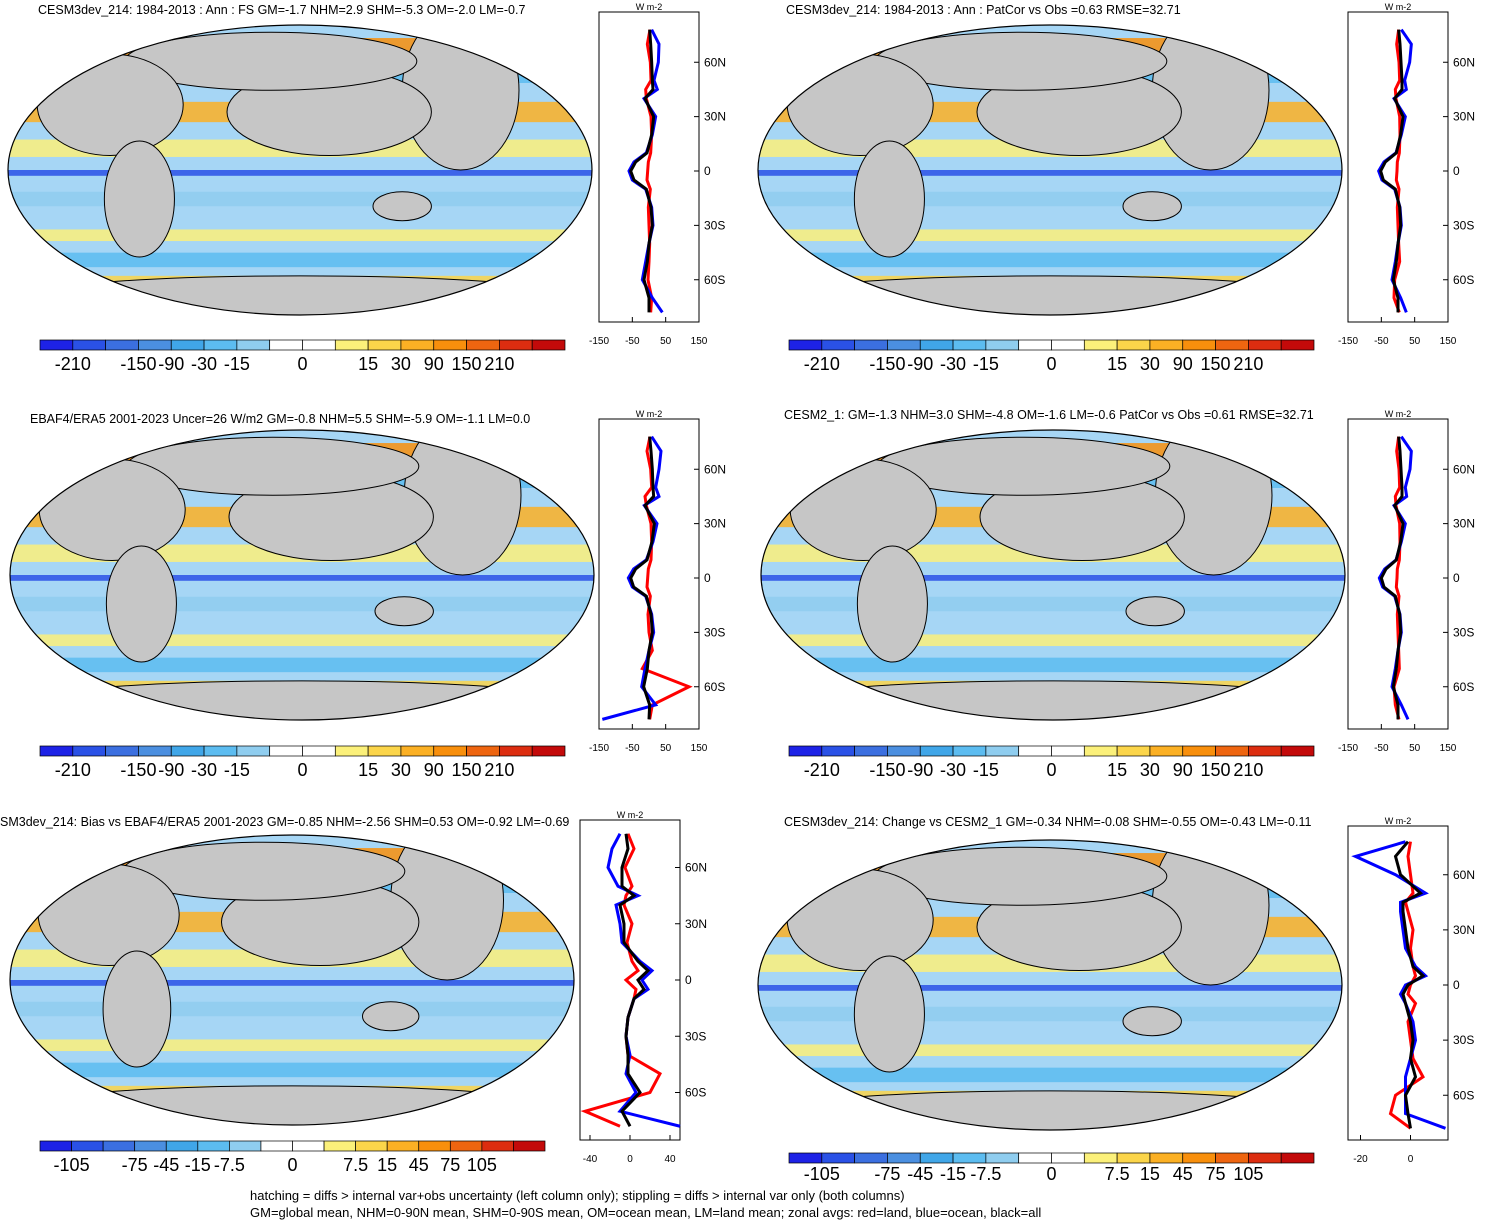 The width and height of the screenshot is (1491, 1221). What do you see at coordinates (1051, 1168) in the screenshot?
I see `colorbar-6: -105 -75 -45 -15 -7.5 0 7.5 15 45 75 105` at bounding box center [1051, 1168].